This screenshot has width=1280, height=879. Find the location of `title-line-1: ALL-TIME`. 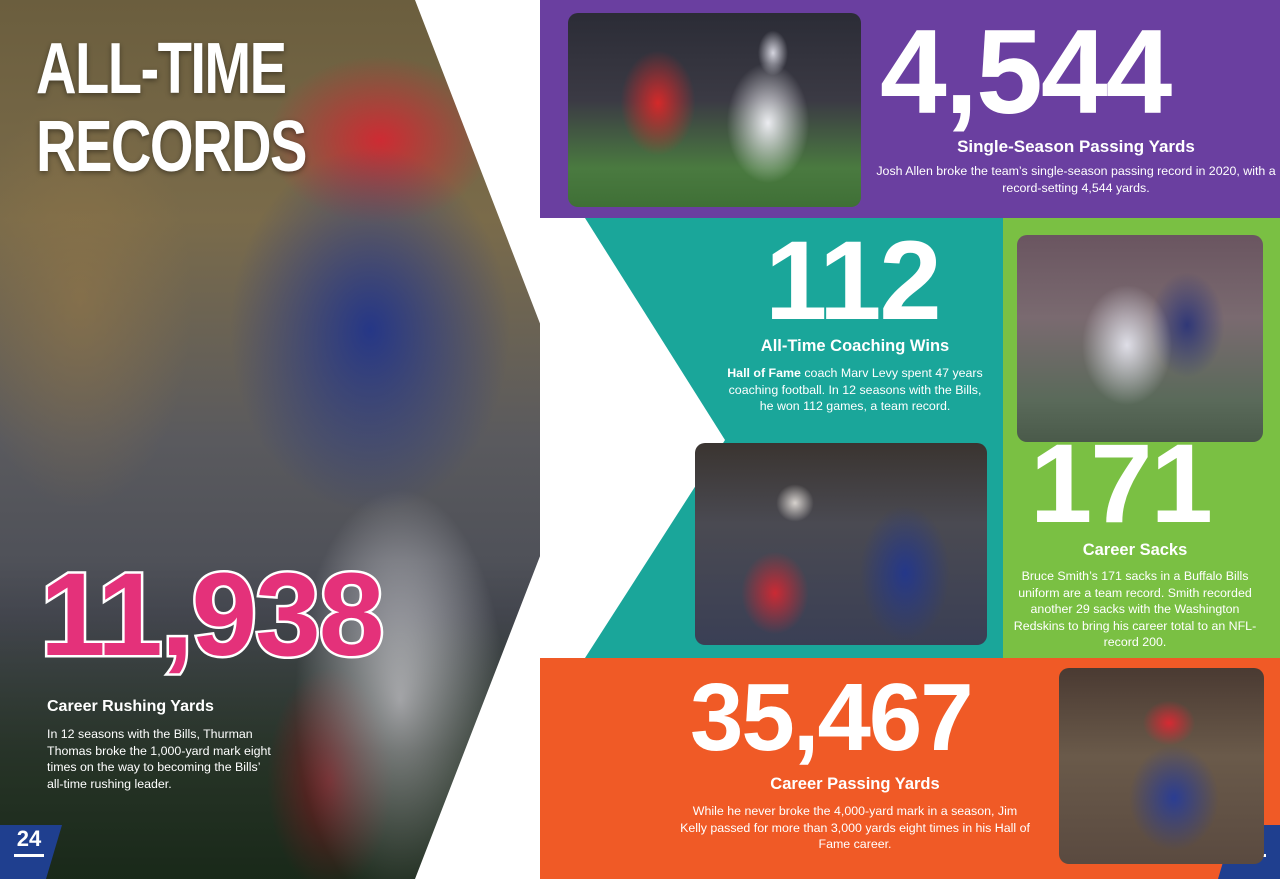

title-line-1: ALL-TIME is located at coordinates (161, 69).